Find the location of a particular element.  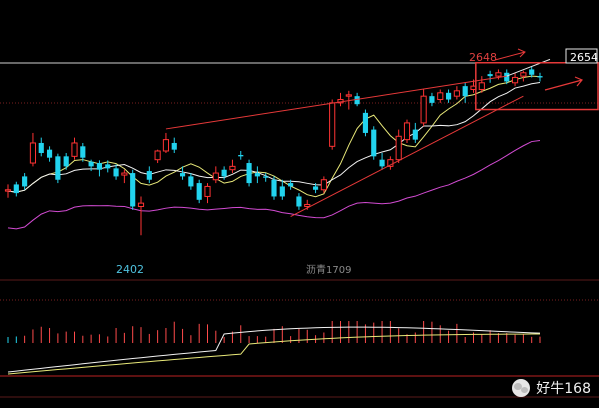

low-price-label: 2402 is located at coordinates (130, 269).